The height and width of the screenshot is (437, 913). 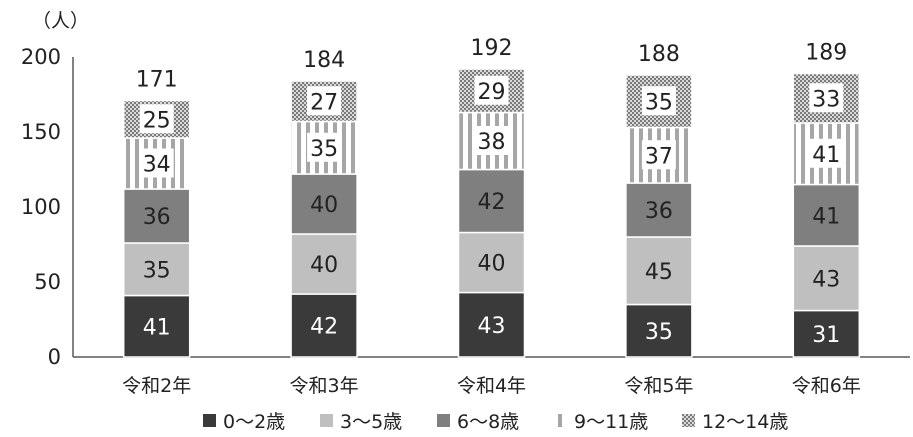 I want to click on data-label: 34, so click(x=157, y=165).